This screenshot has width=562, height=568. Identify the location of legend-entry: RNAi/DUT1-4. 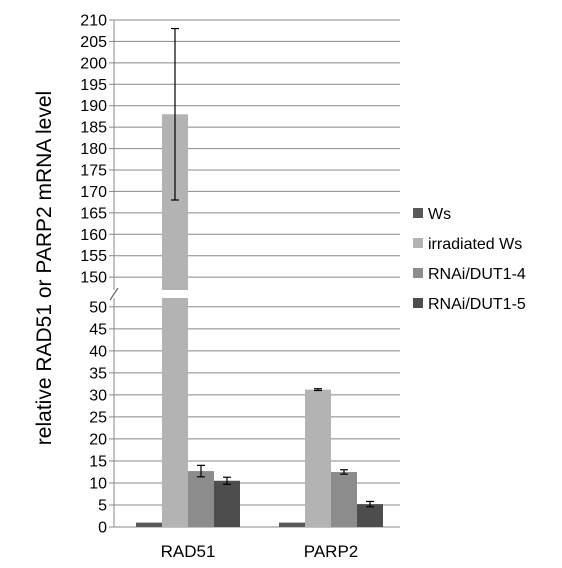
(477, 274).